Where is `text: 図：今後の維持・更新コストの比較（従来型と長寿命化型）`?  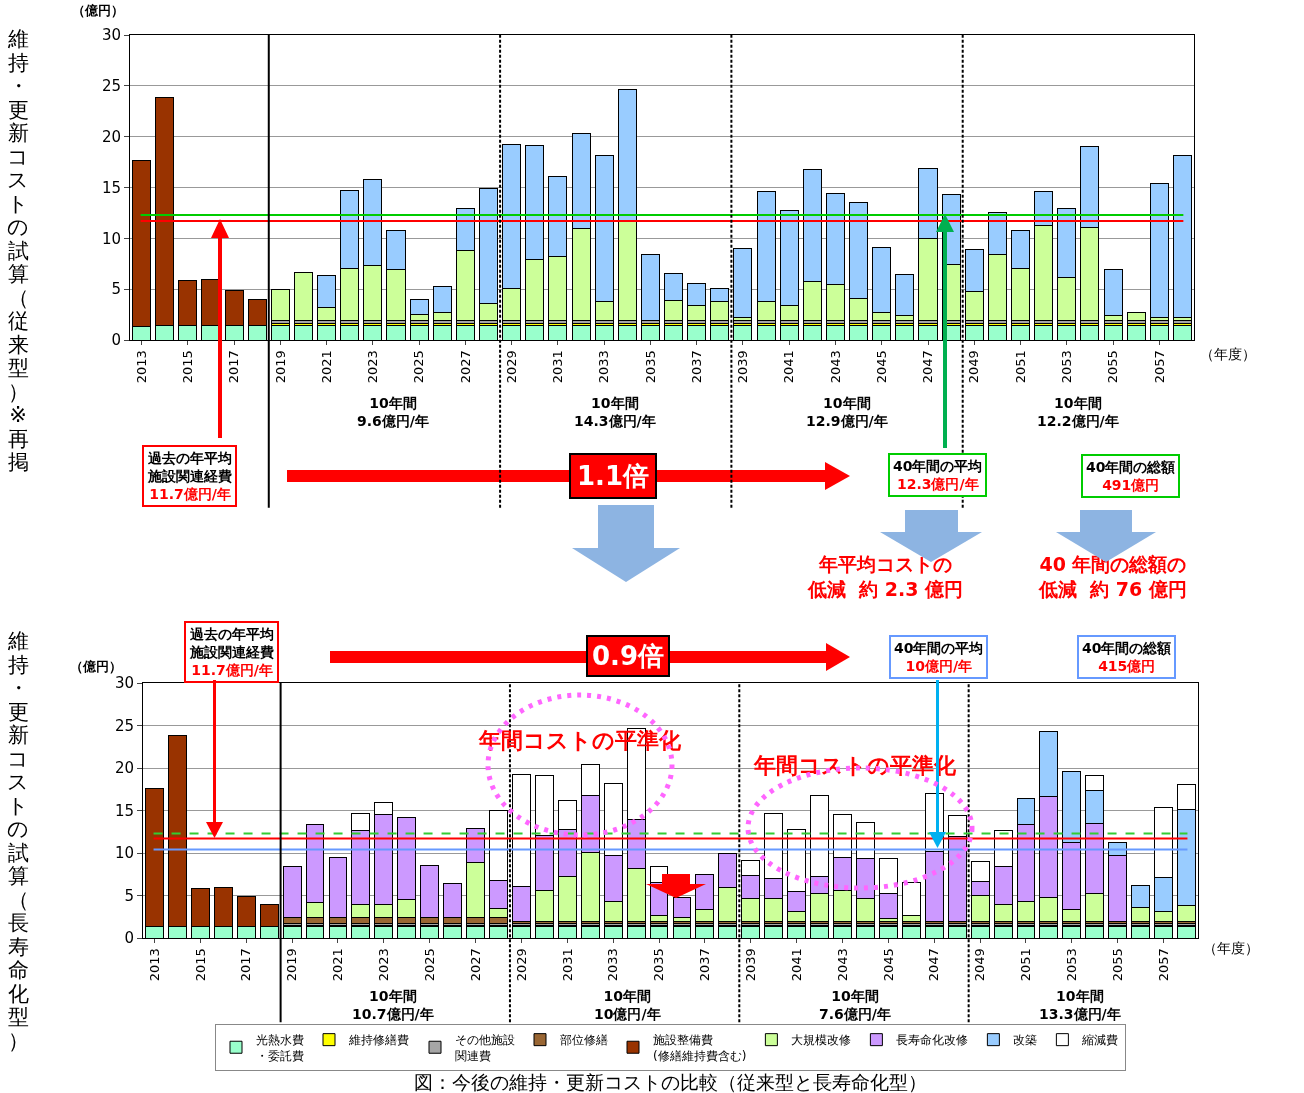 text: 図：今後の維持・更新コストの比較（従来型と長寿命化型） is located at coordinates (670, 1082).